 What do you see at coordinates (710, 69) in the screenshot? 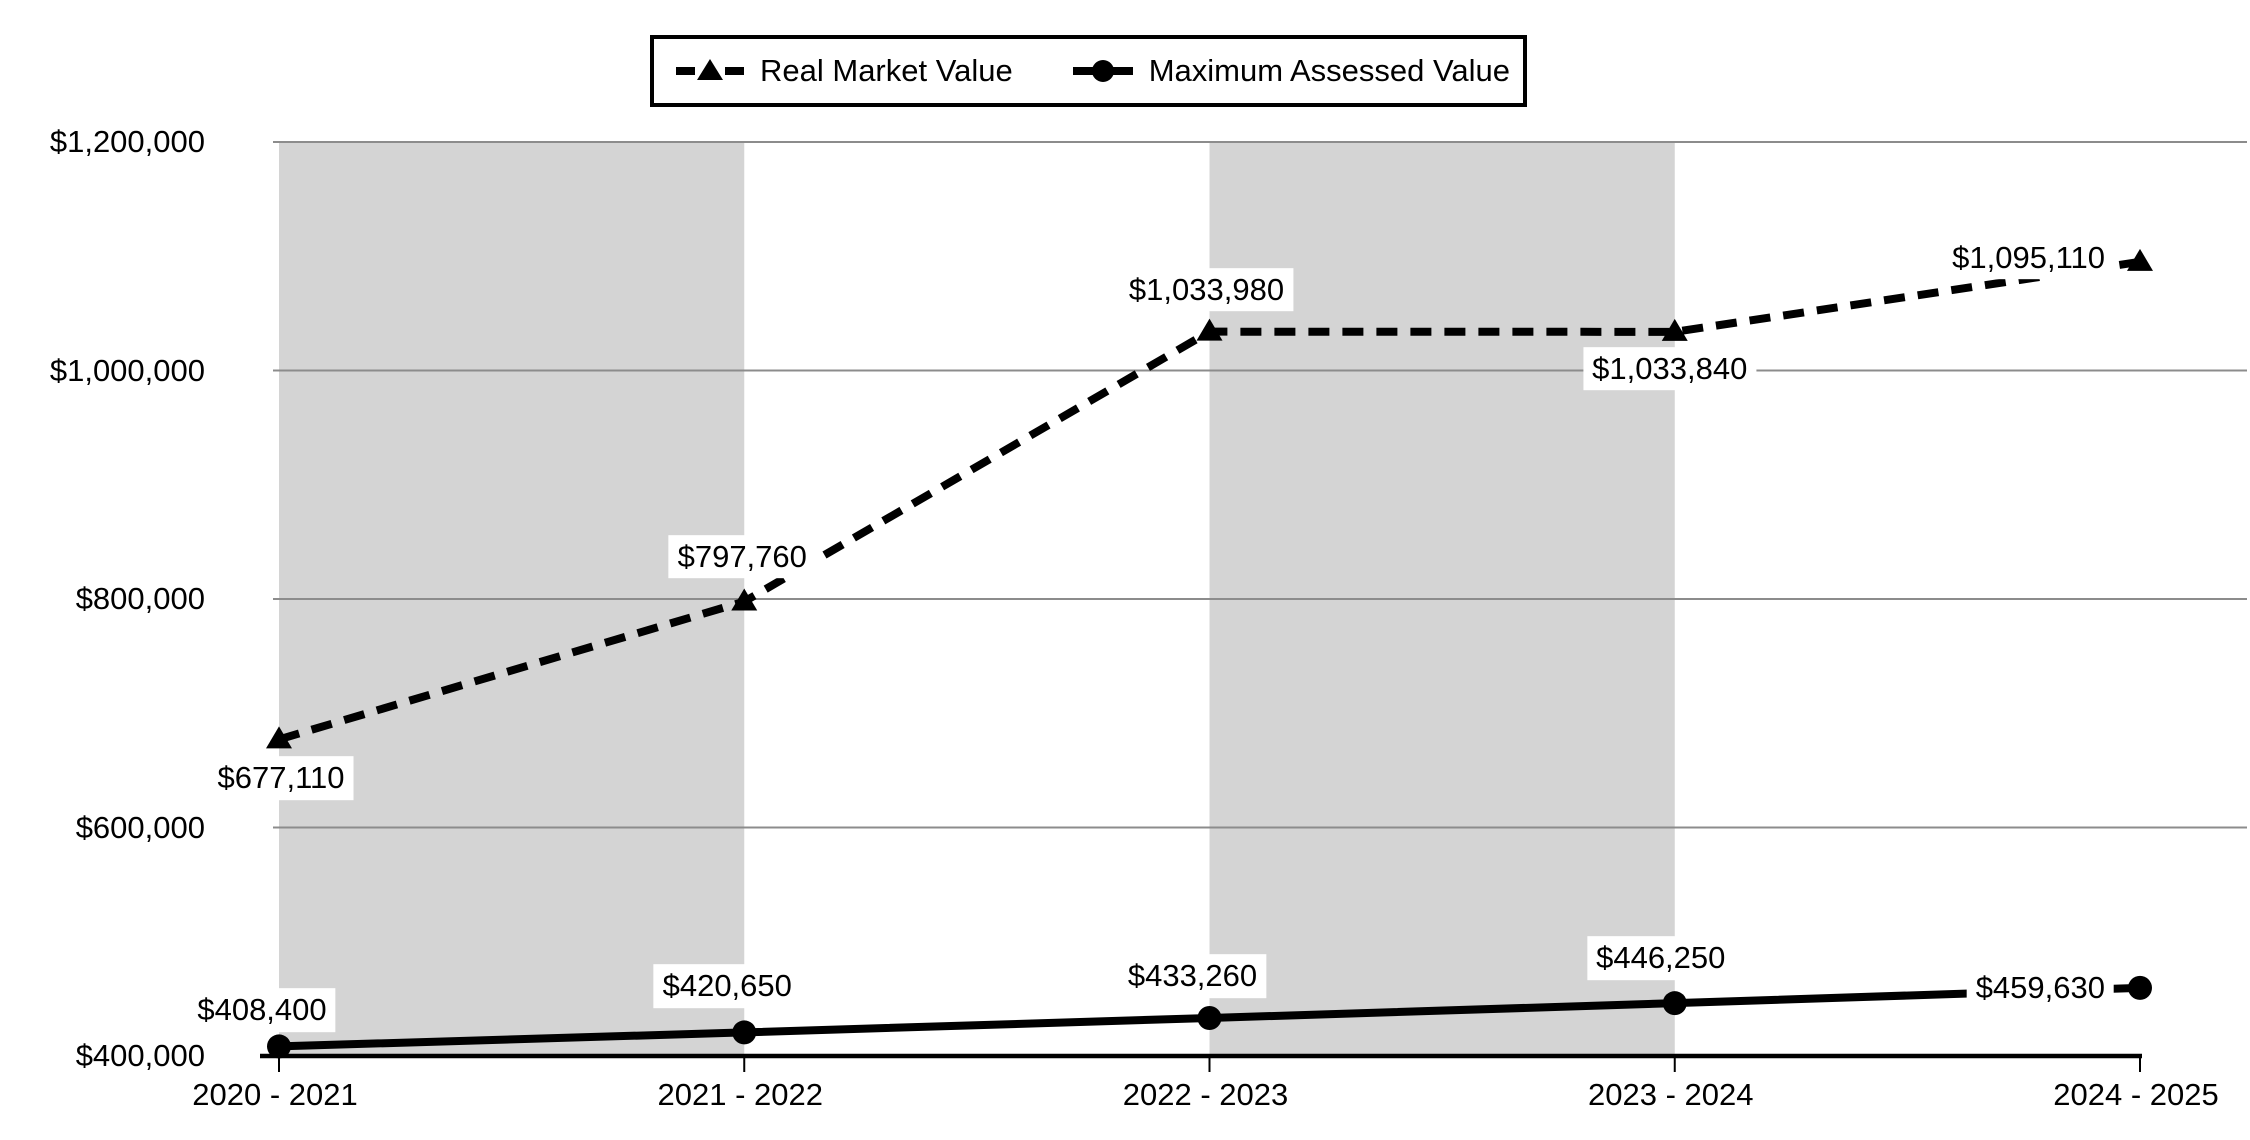
I see `dashed-line-triangle-marker-icon` at bounding box center [710, 69].